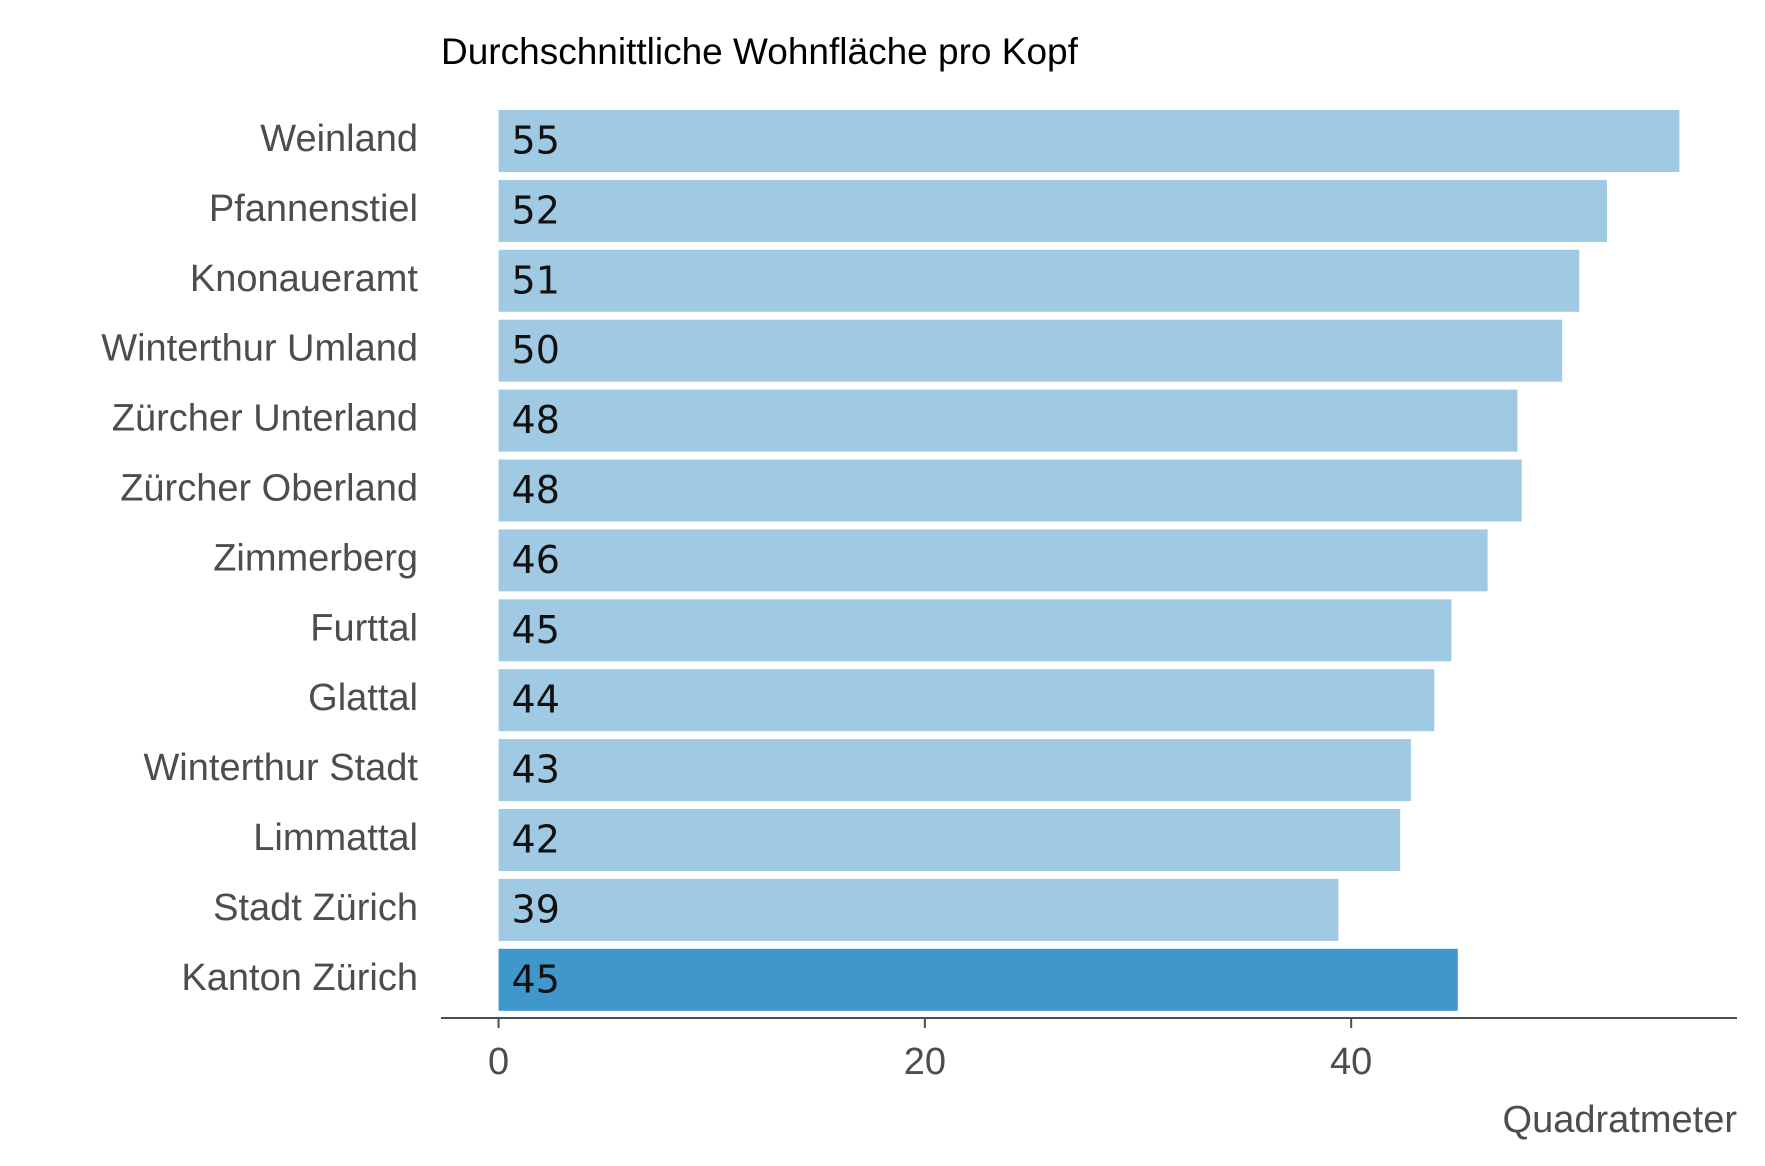  Describe the element at coordinates (536, 840) in the screenshot. I see `data-label: 42` at that location.